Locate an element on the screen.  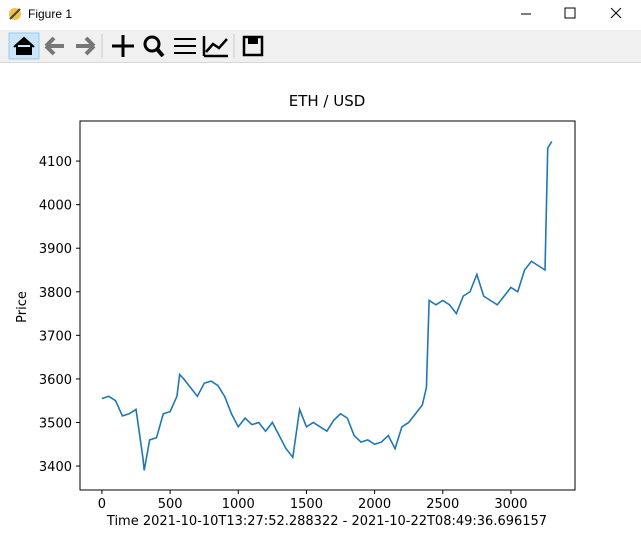
x-tick-label: 2500 is located at coordinates (442, 504).